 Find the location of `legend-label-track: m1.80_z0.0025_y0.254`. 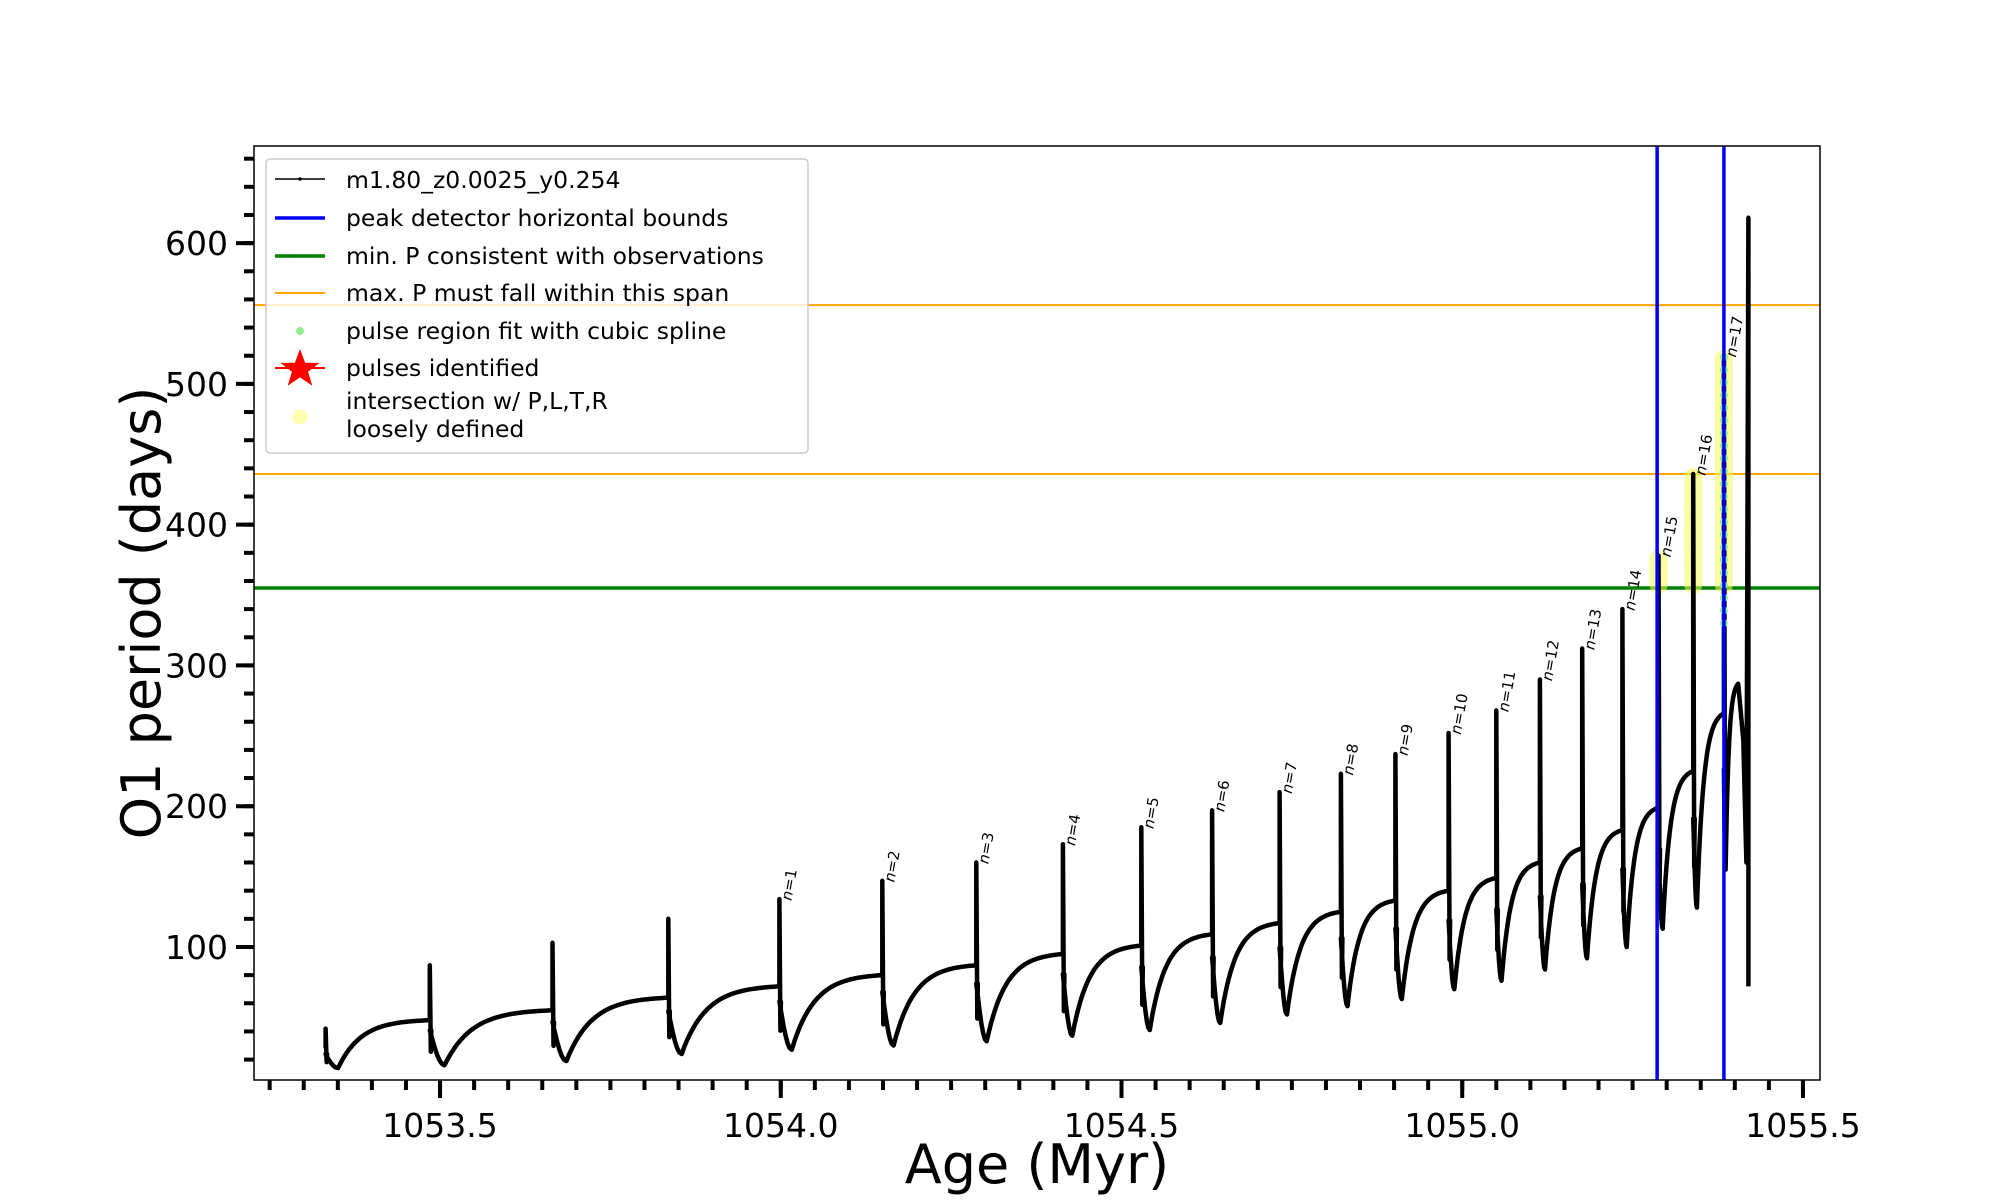

legend-label-track: m1.80_z0.0025_y0.254 is located at coordinates (483, 180).